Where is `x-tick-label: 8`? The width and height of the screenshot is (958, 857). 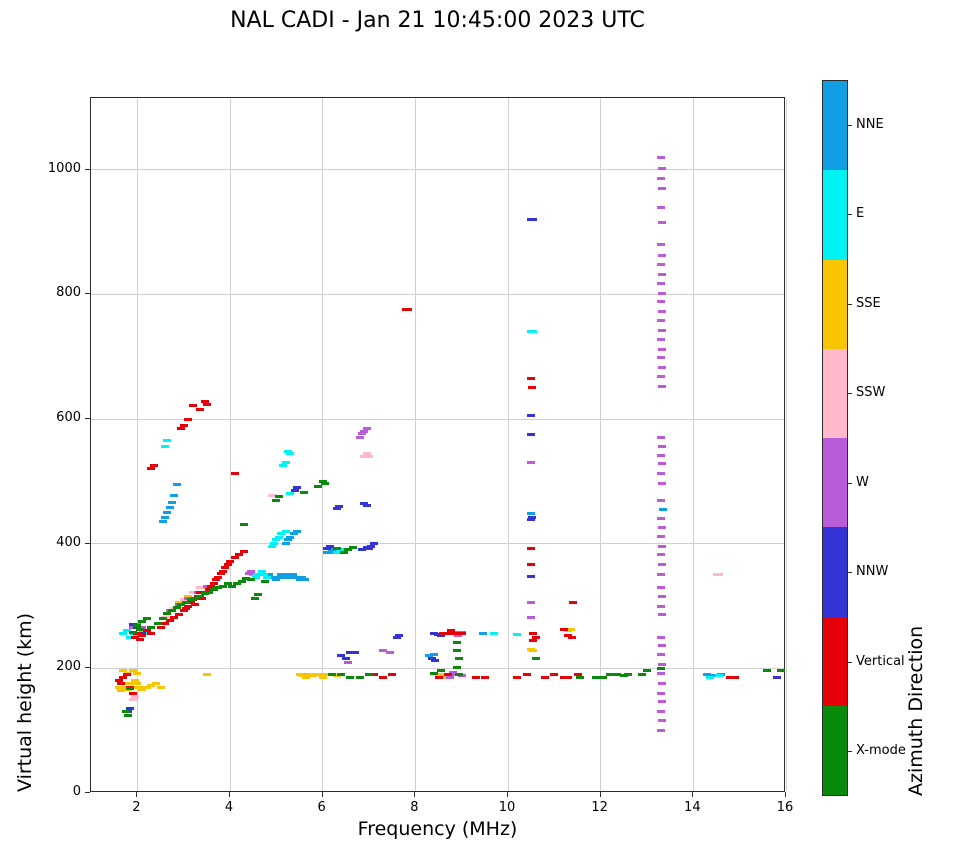
x-tick-label: 8 is located at coordinates (414, 807).